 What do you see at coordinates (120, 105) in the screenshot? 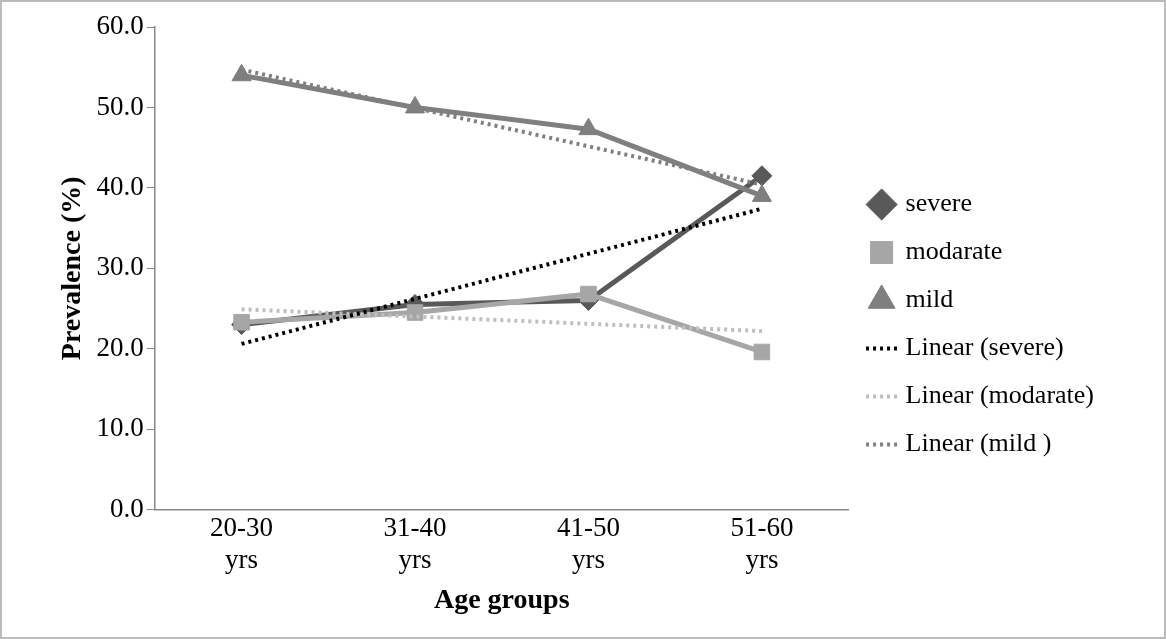
I see `y-tick-label: 50.0` at bounding box center [120, 105].